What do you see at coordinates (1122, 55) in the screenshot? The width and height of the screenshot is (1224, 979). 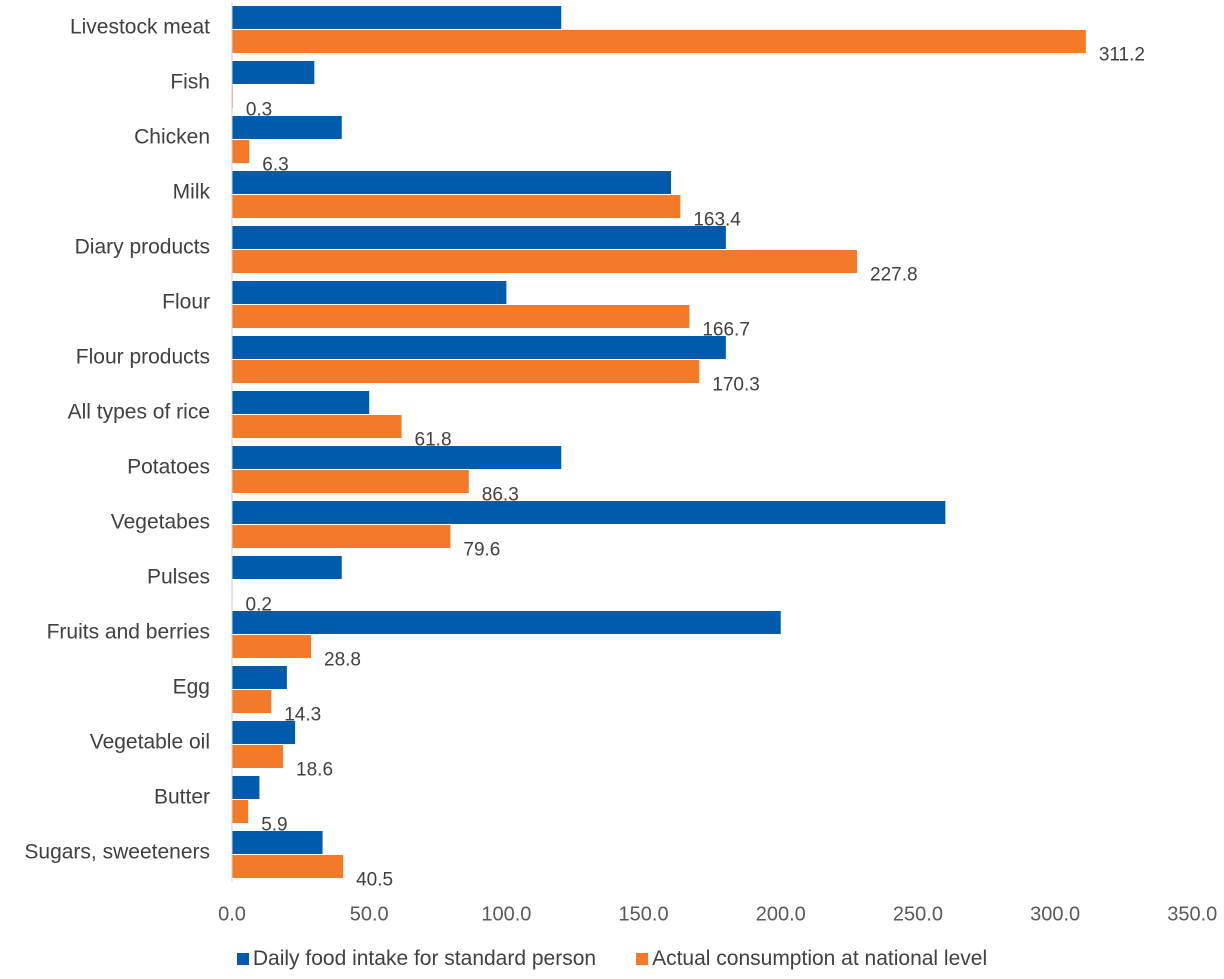 I see `data-label: 311.2` at bounding box center [1122, 55].